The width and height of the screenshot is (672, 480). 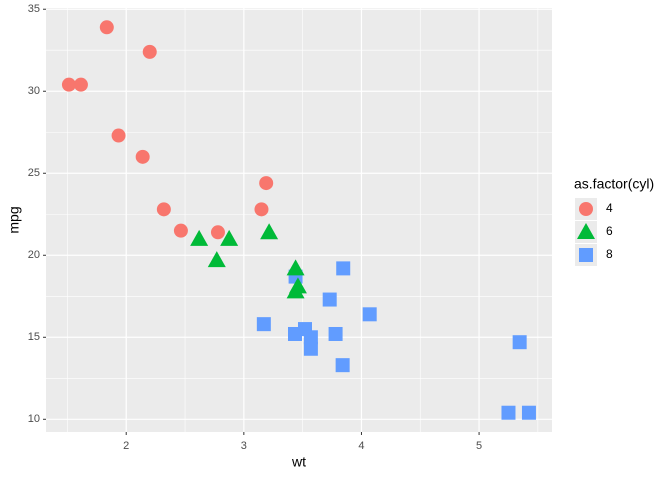 I want to click on legend-label: 4, so click(x=609, y=208).